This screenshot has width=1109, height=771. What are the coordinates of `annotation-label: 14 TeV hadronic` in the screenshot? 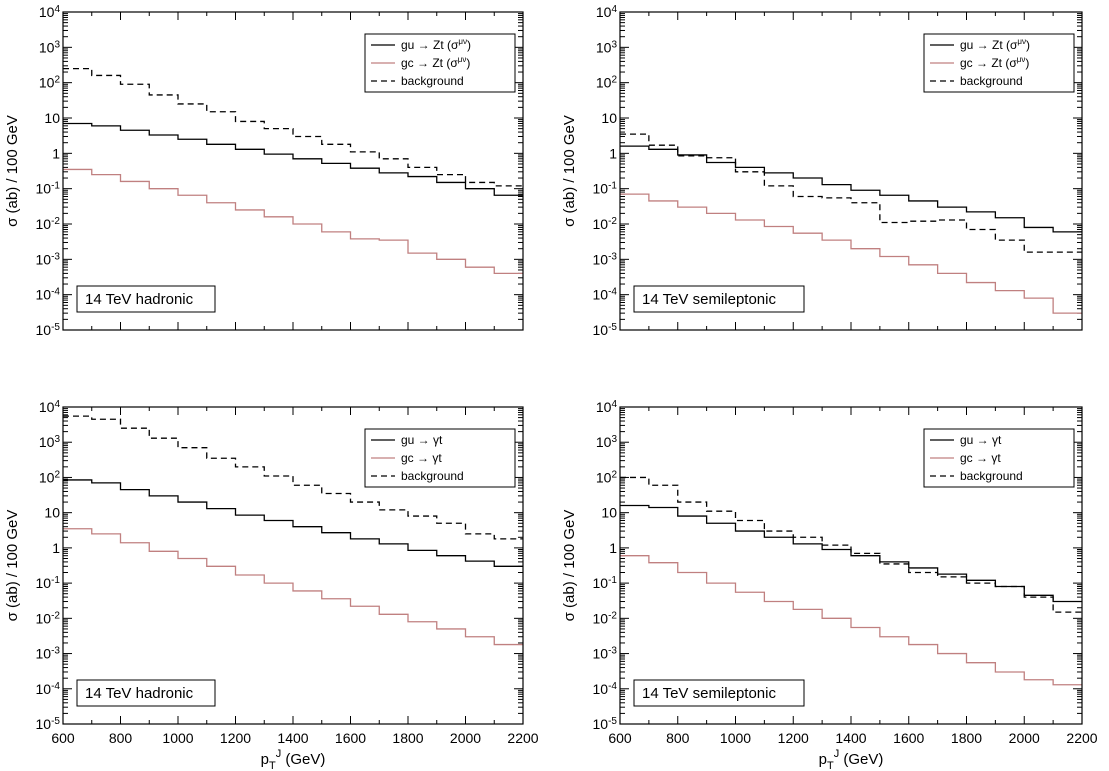 It's located at (139, 693).